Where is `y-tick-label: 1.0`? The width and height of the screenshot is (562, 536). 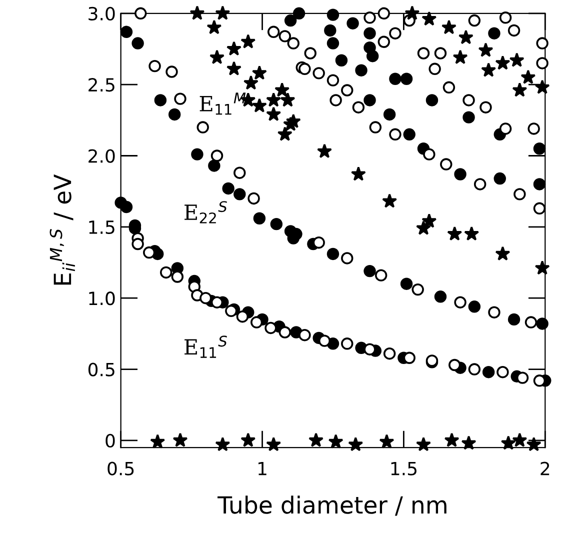 y-tick-label: 1.0 is located at coordinates (102, 299).